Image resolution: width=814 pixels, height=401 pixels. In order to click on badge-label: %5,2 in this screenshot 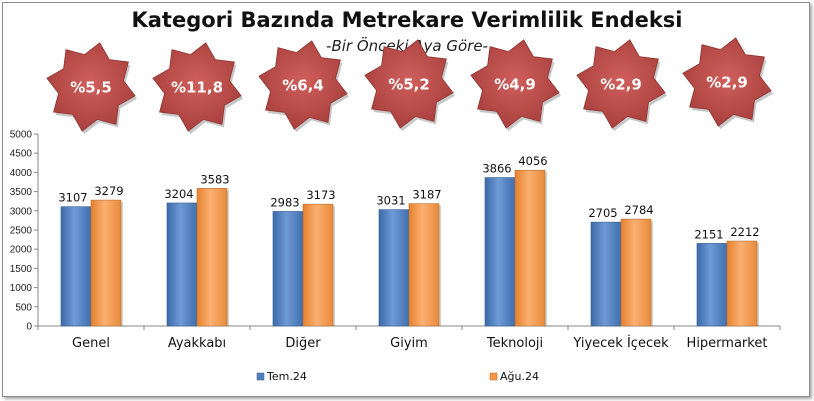, I will do `click(409, 85)`.